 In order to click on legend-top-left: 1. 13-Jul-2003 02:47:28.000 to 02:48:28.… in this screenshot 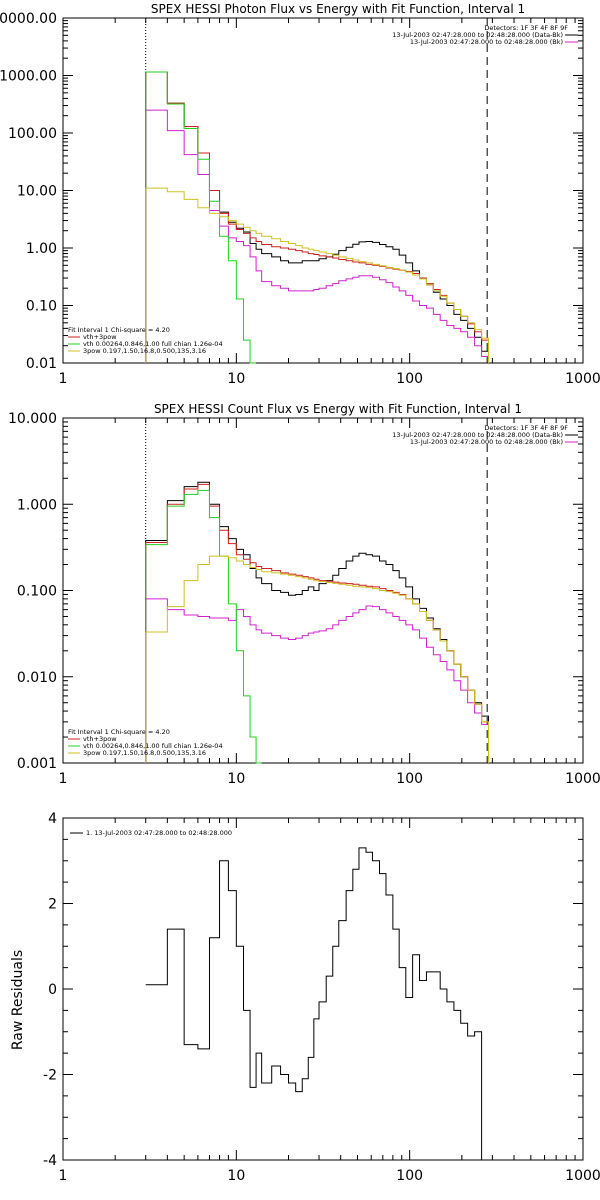, I will do `click(151, 833)`.